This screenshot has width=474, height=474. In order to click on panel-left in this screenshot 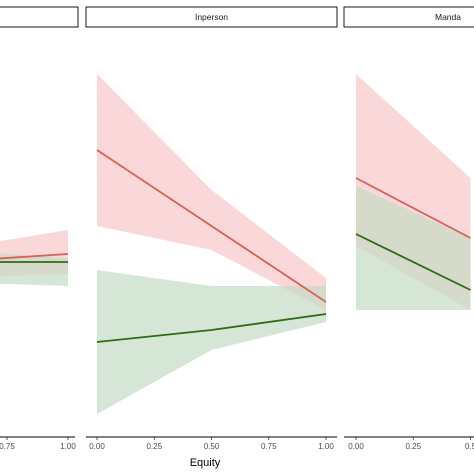, I will do `click(34, 258)`.